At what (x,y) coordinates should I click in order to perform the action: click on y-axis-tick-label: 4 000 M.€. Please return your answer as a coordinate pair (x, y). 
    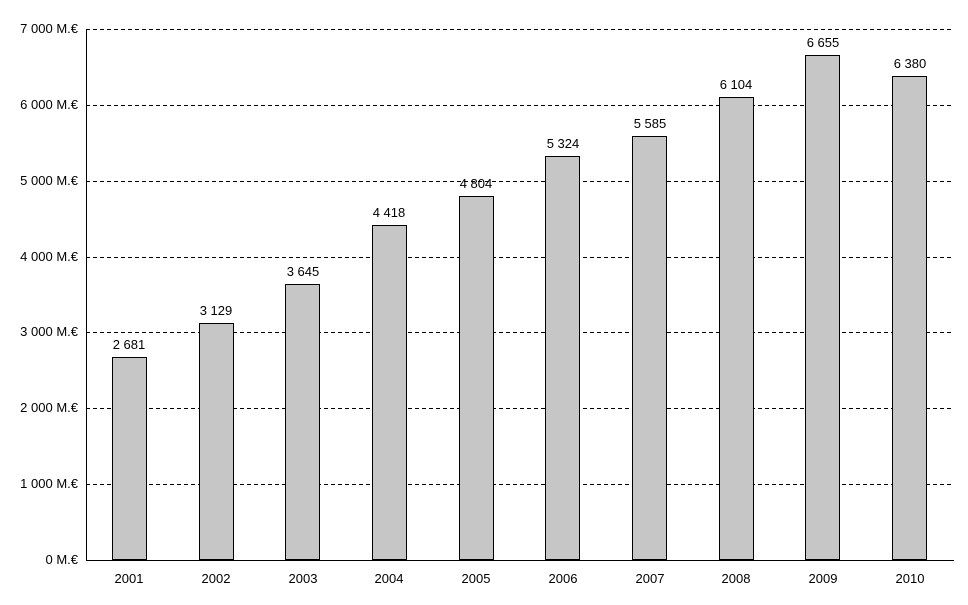
    Looking at the image, I should click on (49, 256).